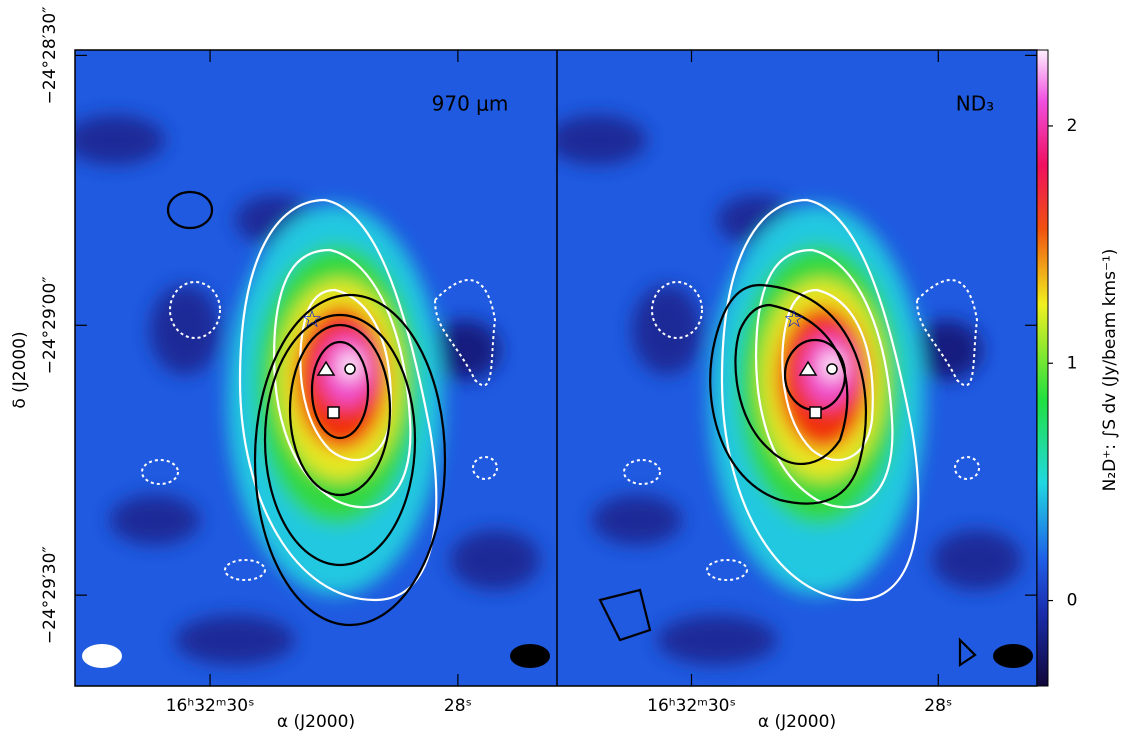 The height and width of the screenshot is (738, 1128). What do you see at coordinates (20, 369) in the screenshot?
I see `y-axis-label: δ (J2000)` at bounding box center [20, 369].